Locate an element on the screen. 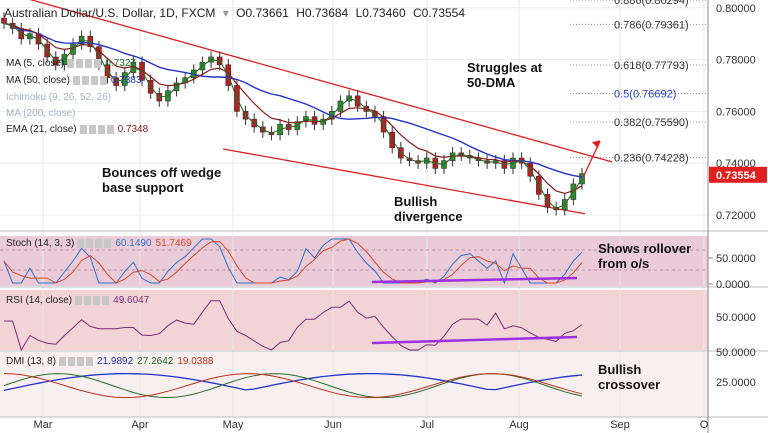 This screenshot has height=433, width=768. x-tick-label: O is located at coordinates (704, 425).